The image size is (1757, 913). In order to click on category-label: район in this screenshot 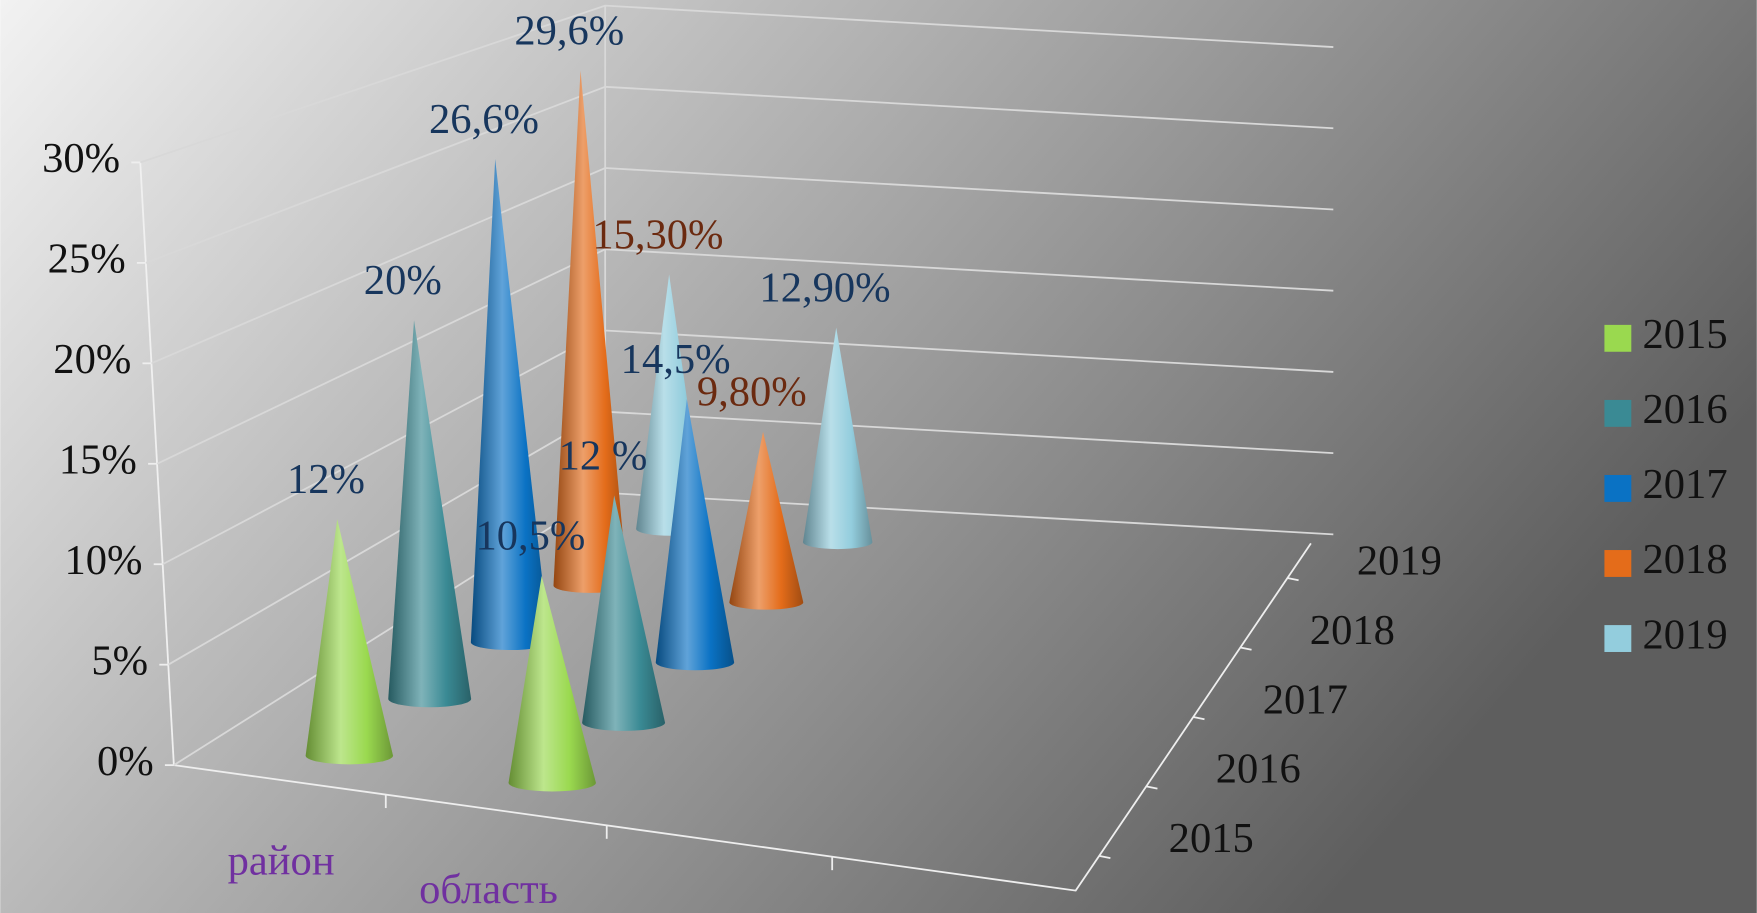, I will do `click(281, 860)`.